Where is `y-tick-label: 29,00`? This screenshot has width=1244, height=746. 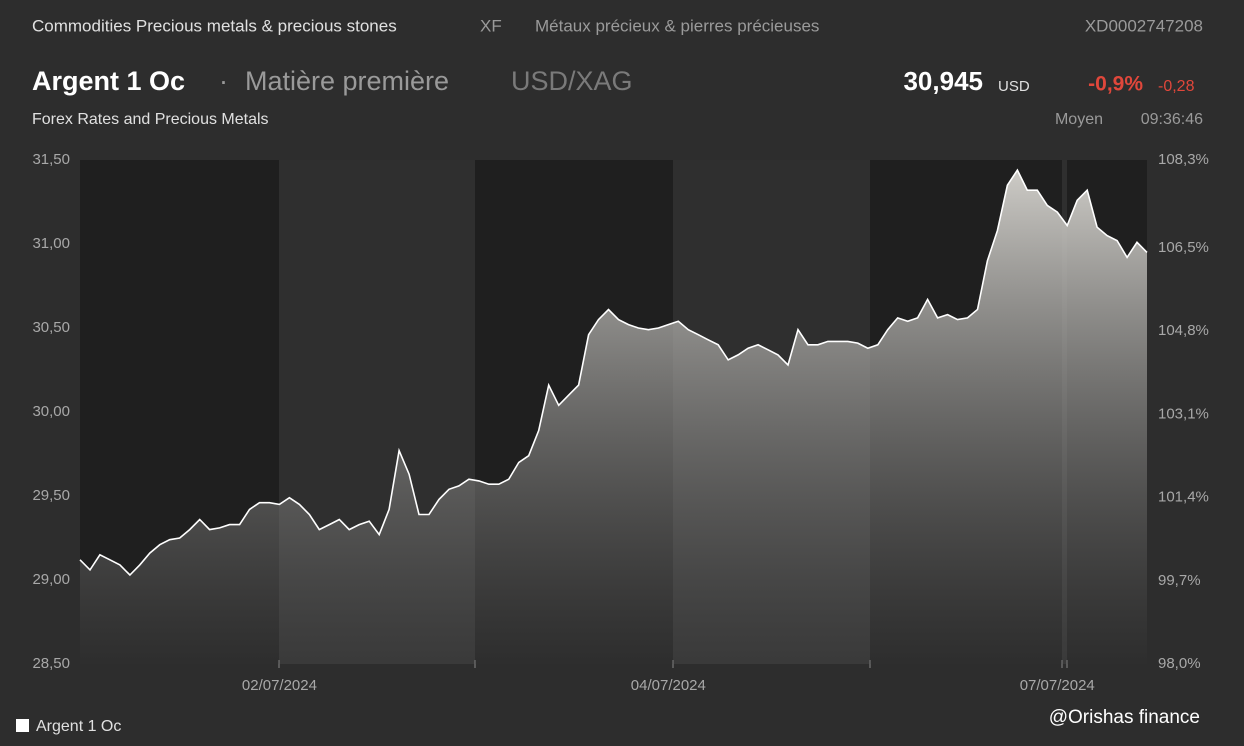 y-tick-label: 29,00 is located at coordinates (51, 579).